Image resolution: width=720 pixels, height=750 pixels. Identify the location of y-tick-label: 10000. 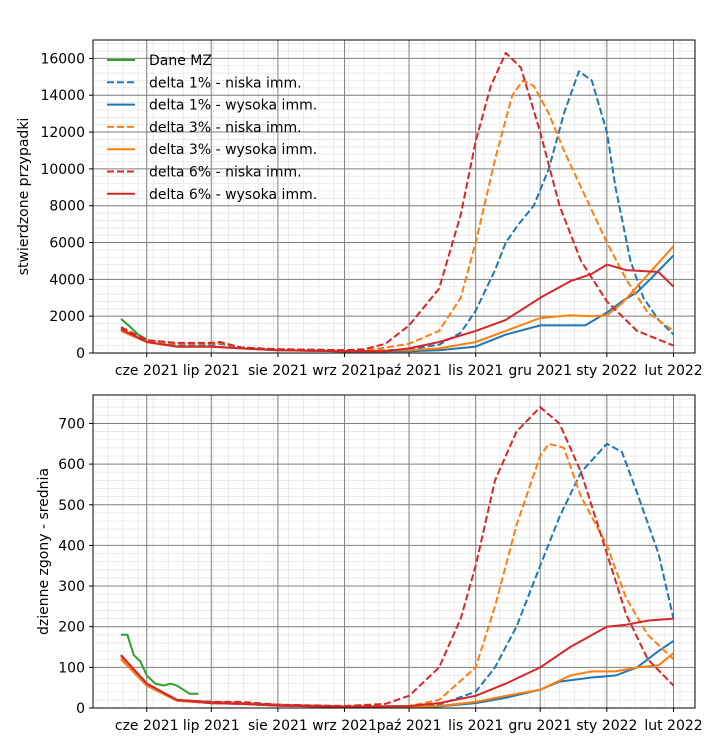
(62, 170).